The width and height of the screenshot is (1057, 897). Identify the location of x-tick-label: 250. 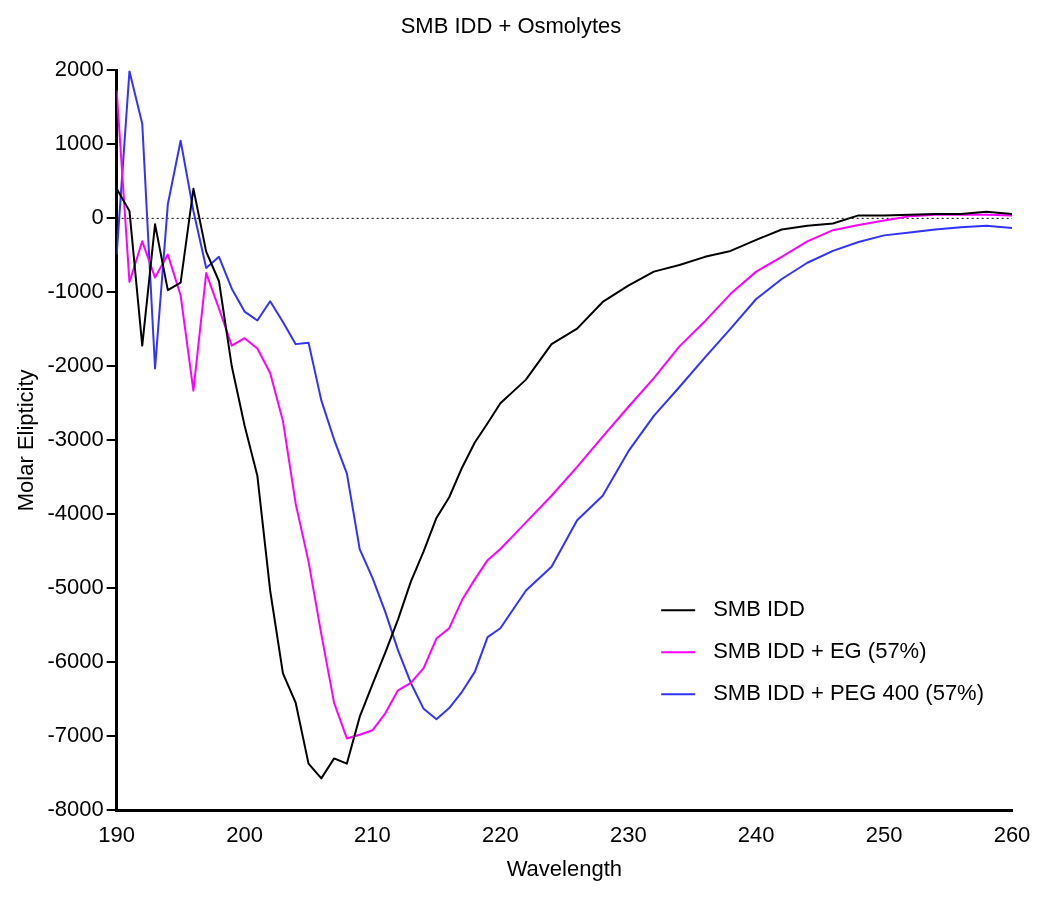
(884, 835).